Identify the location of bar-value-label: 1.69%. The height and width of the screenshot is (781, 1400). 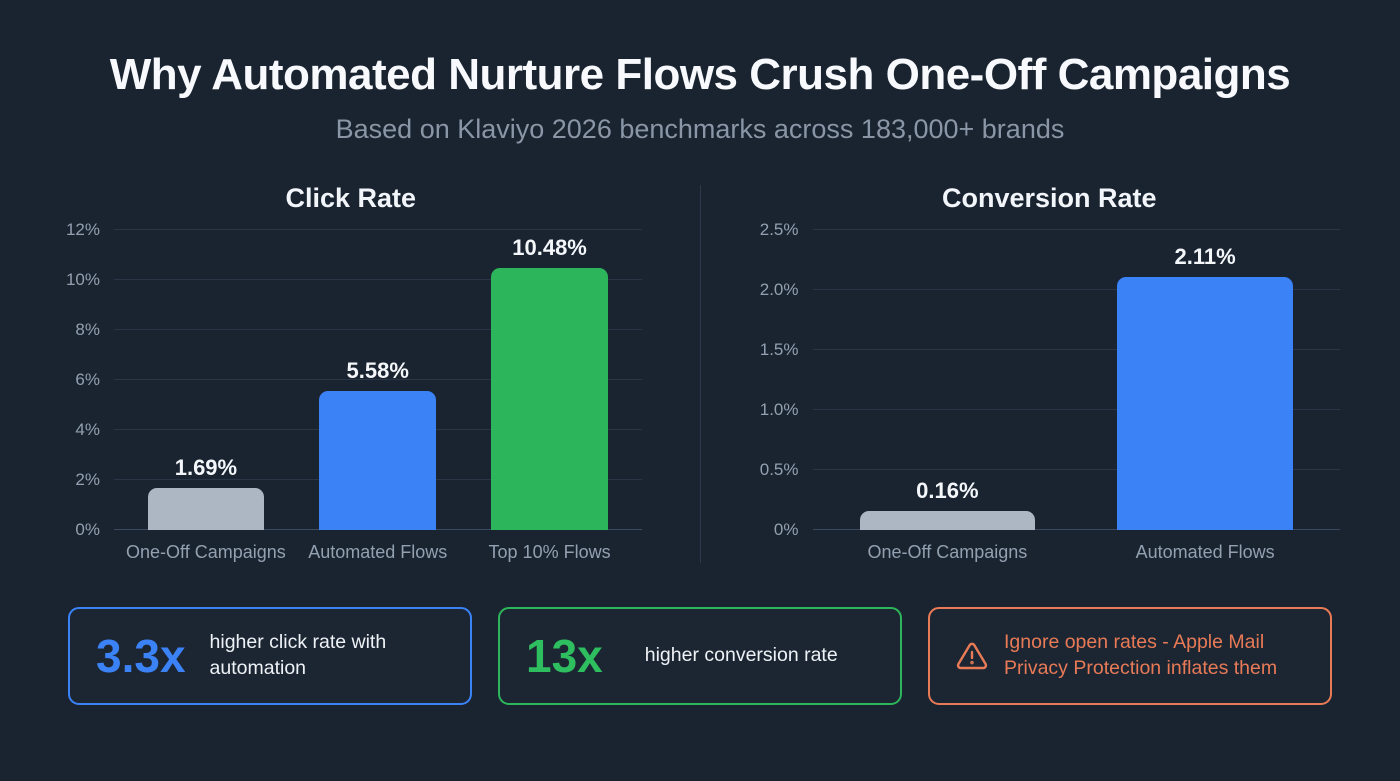
(206, 467).